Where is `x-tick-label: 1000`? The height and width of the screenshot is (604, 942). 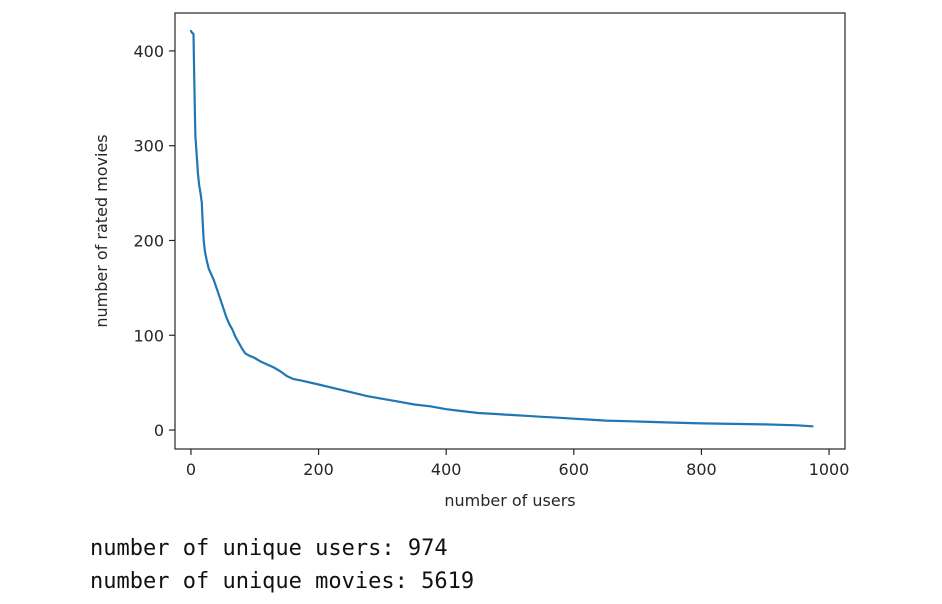 x-tick-label: 1000 is located at coordinates (829, 469).